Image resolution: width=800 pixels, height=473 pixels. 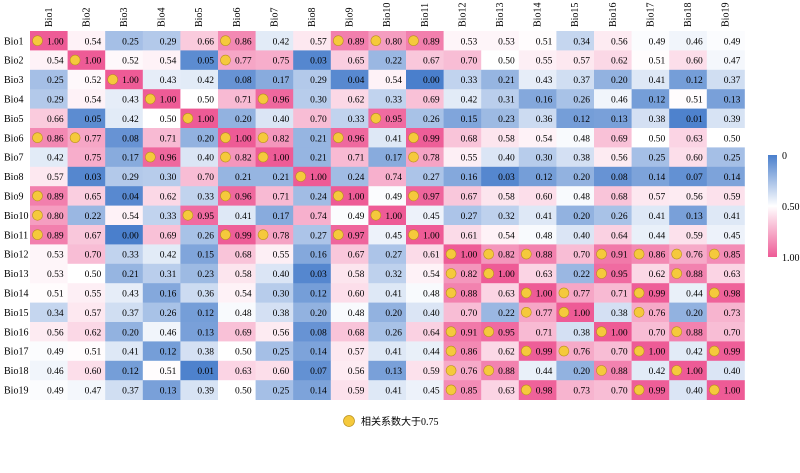 What do you see at coordinates (281, 217) in the screenshot?
I see `cell-value: 0.17` at bounding box center [281, 217].